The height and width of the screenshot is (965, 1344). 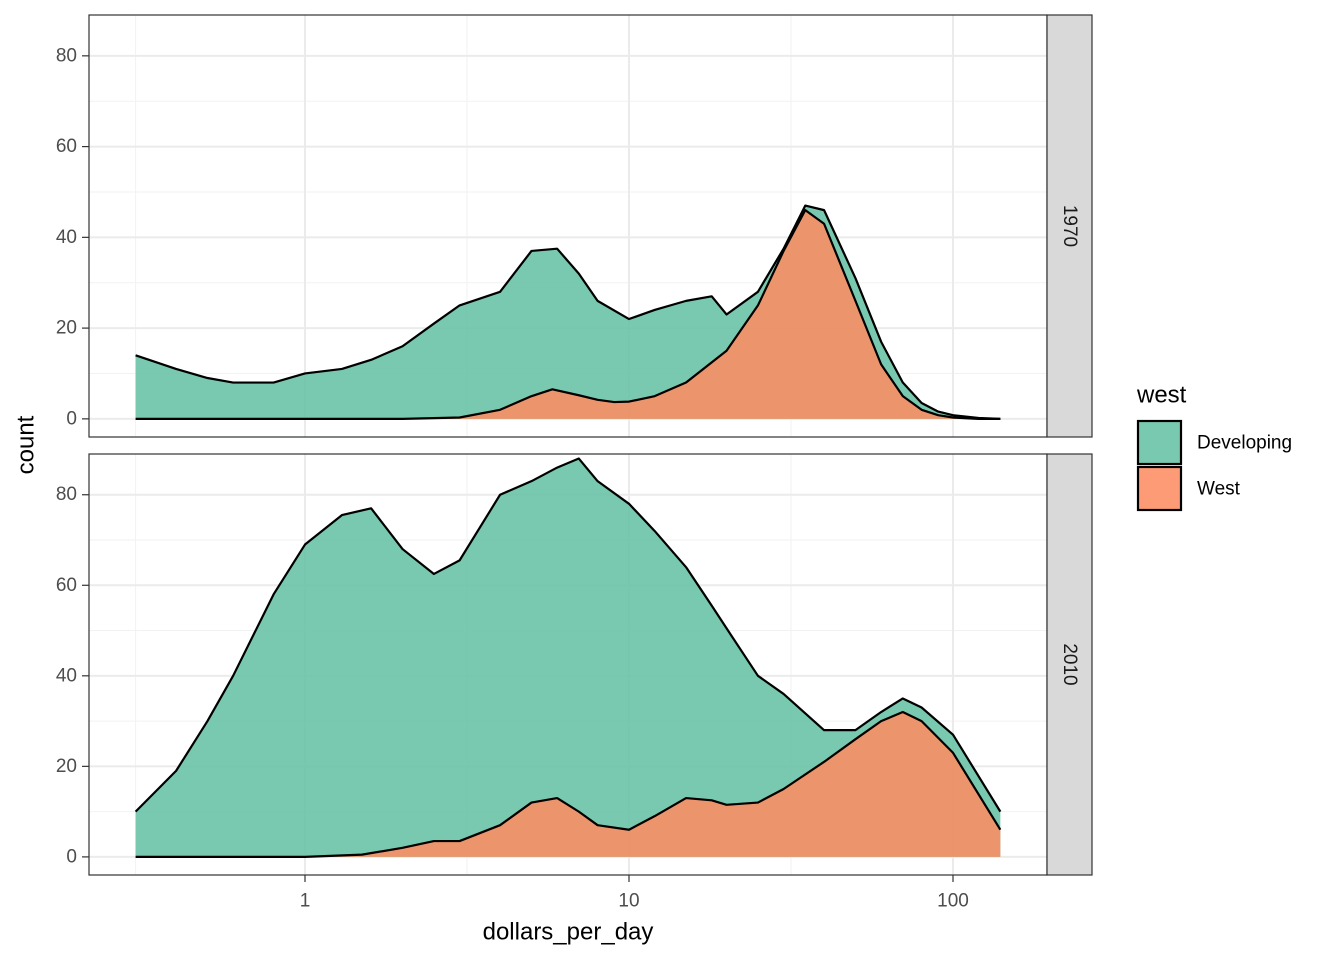 What do you see at coordinates (1159, 488) in the screenshot?
I see `legend-key-west` at bounding box center [1159, 488].